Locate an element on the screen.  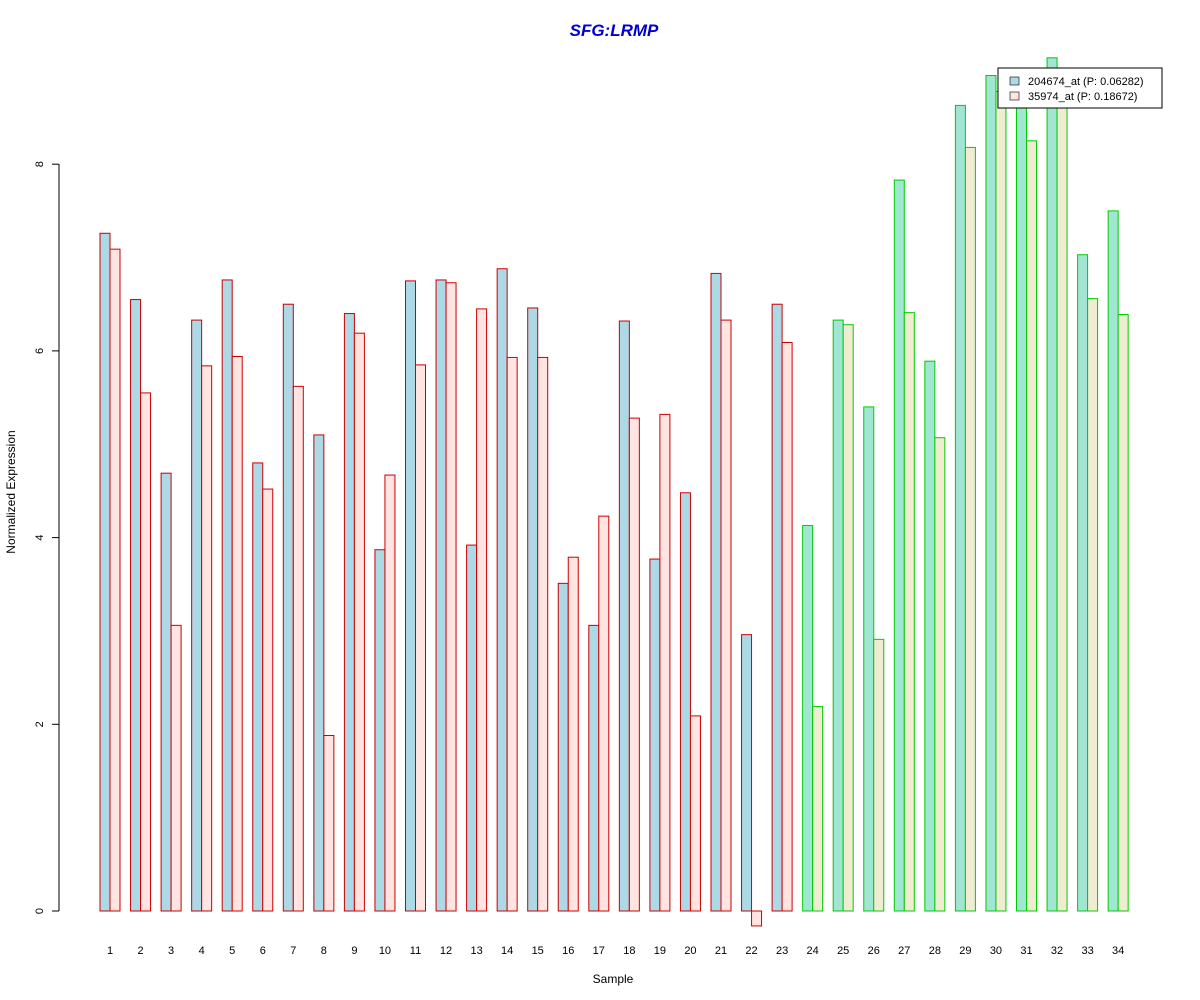
legend-label-series-2: 35974_at (P: 0.18672) is located at coordinates (1082, 97).